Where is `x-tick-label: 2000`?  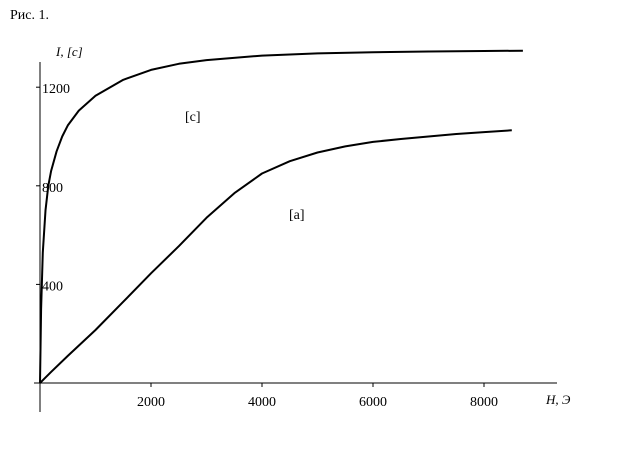
x-tick-label: 2000 is located at coordinates (151, 402).